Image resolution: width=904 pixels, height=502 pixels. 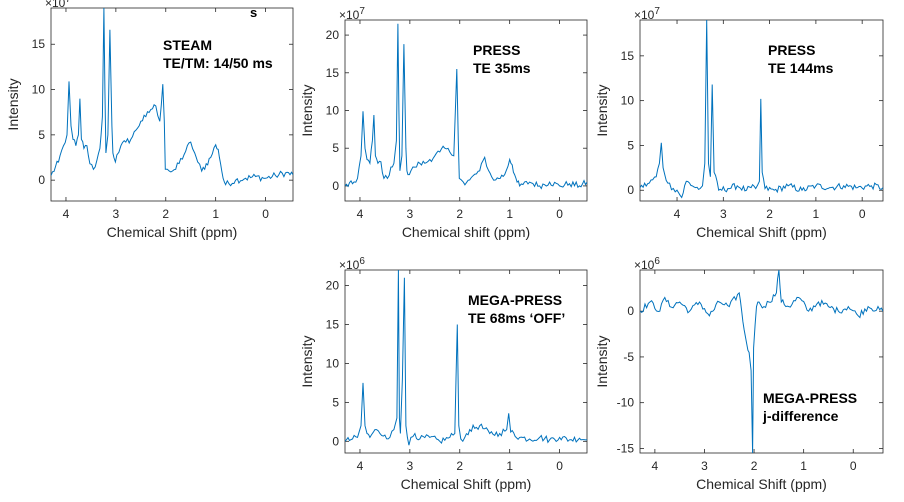 I want to click on y-tick-label: -15, so click(x=626, y=448).